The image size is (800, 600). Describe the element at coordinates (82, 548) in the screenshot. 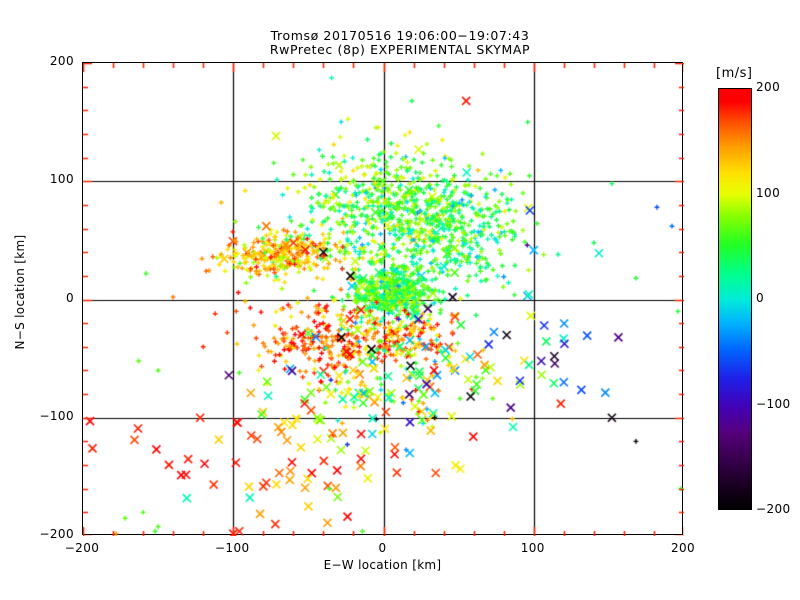

I see `x-tick-label: −200` at that location.